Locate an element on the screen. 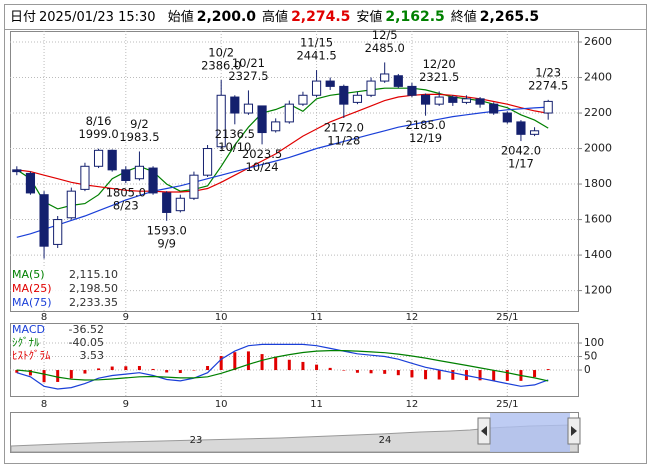  y-tick-label: 100 is located at coordinates (594, 343).